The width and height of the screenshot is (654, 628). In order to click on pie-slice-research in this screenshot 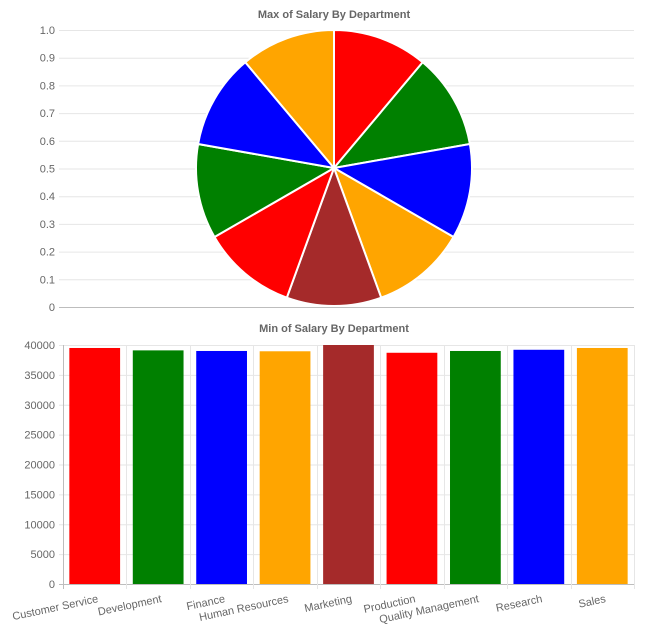, I will do `click(266, 115)`.